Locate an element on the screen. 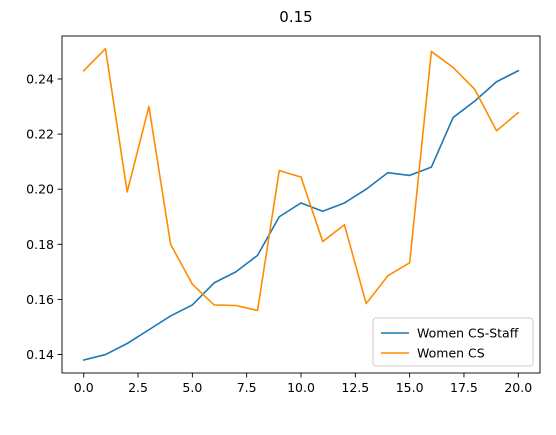 Image resolution: width=556 pixels, height=435 pixels. y-tick-label: 0.16 is located at coordinates (40, 299).